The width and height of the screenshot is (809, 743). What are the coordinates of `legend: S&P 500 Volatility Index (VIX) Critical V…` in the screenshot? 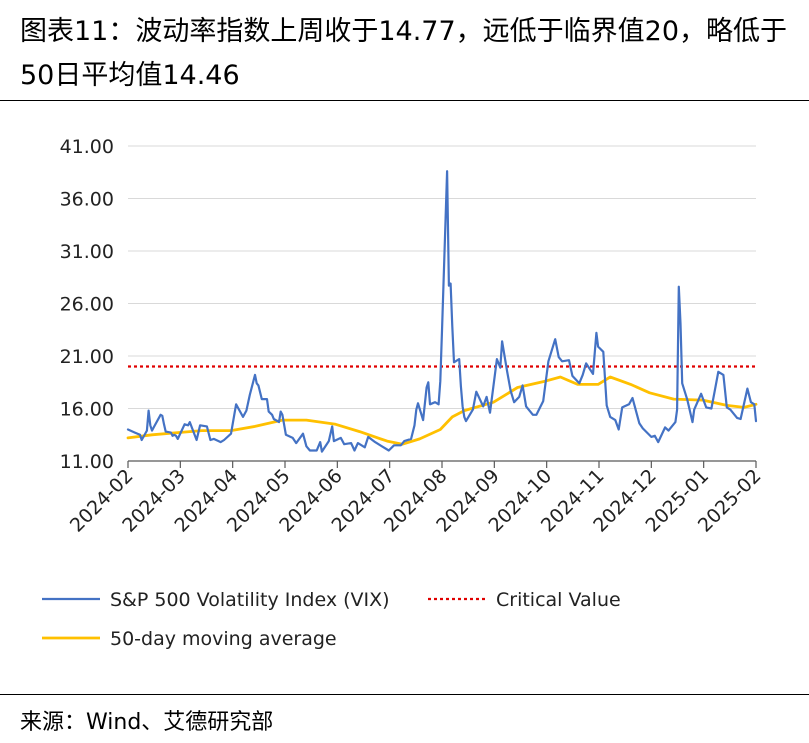 It's located at (331, 619).